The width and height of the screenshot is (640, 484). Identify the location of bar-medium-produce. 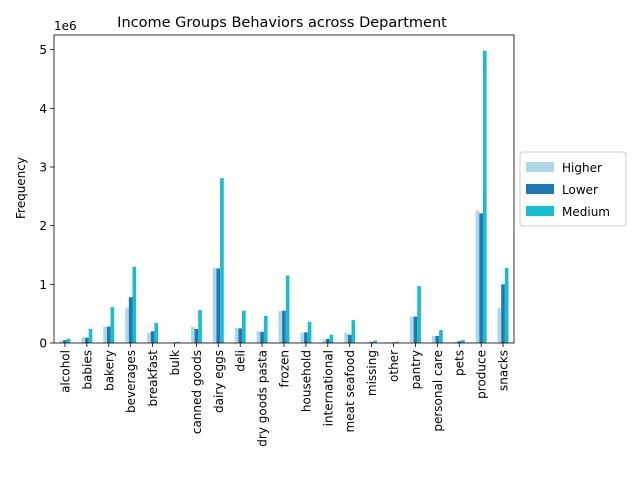
(484, 197).